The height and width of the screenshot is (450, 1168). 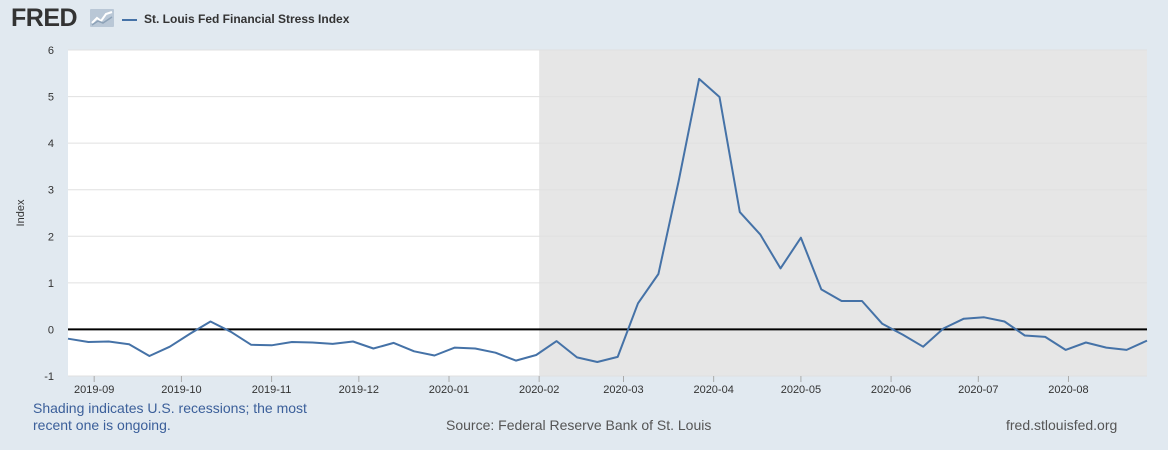 What do you see at coordinates (1068, 390) in the screenshot?
I see `x-tick-label: 2020-08` at bounding box center [1068, 390].